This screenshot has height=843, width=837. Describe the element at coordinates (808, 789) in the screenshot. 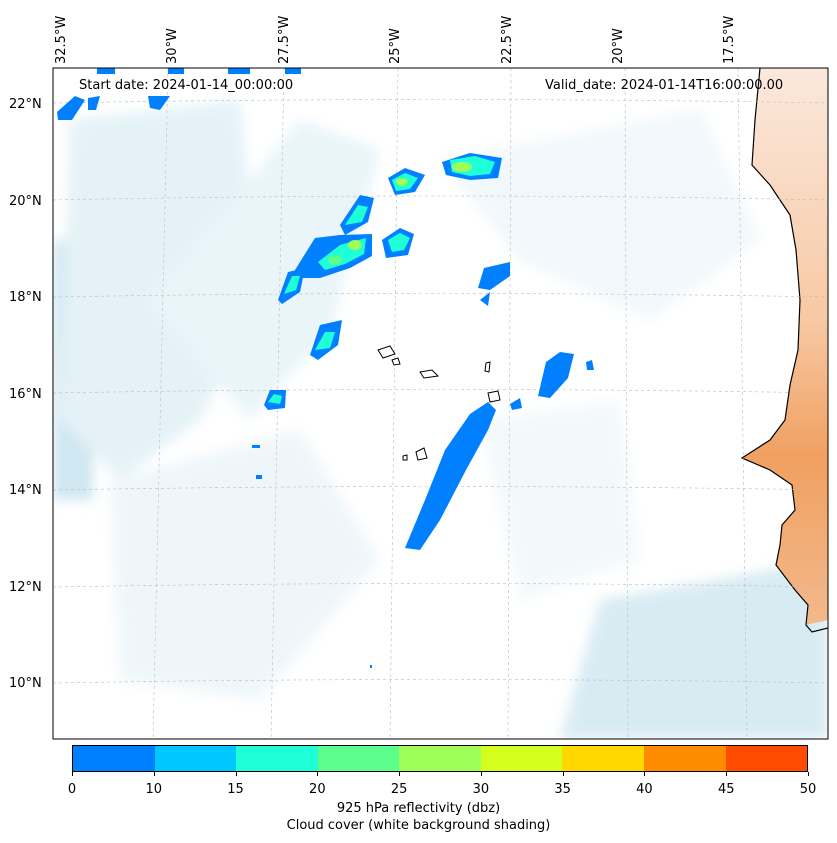

I see `colorbar-tick-label: 50` at that location.